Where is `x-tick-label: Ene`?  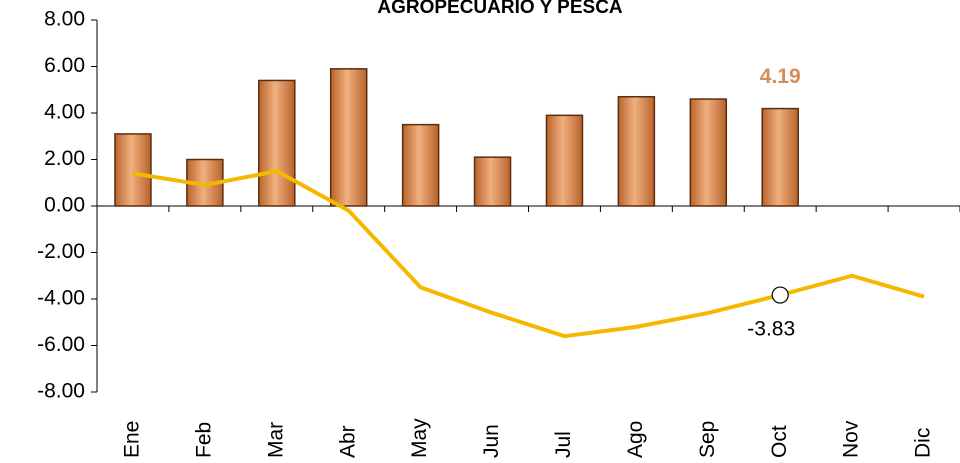 x-tick-label: Ene is located at coordinates (132, 439).